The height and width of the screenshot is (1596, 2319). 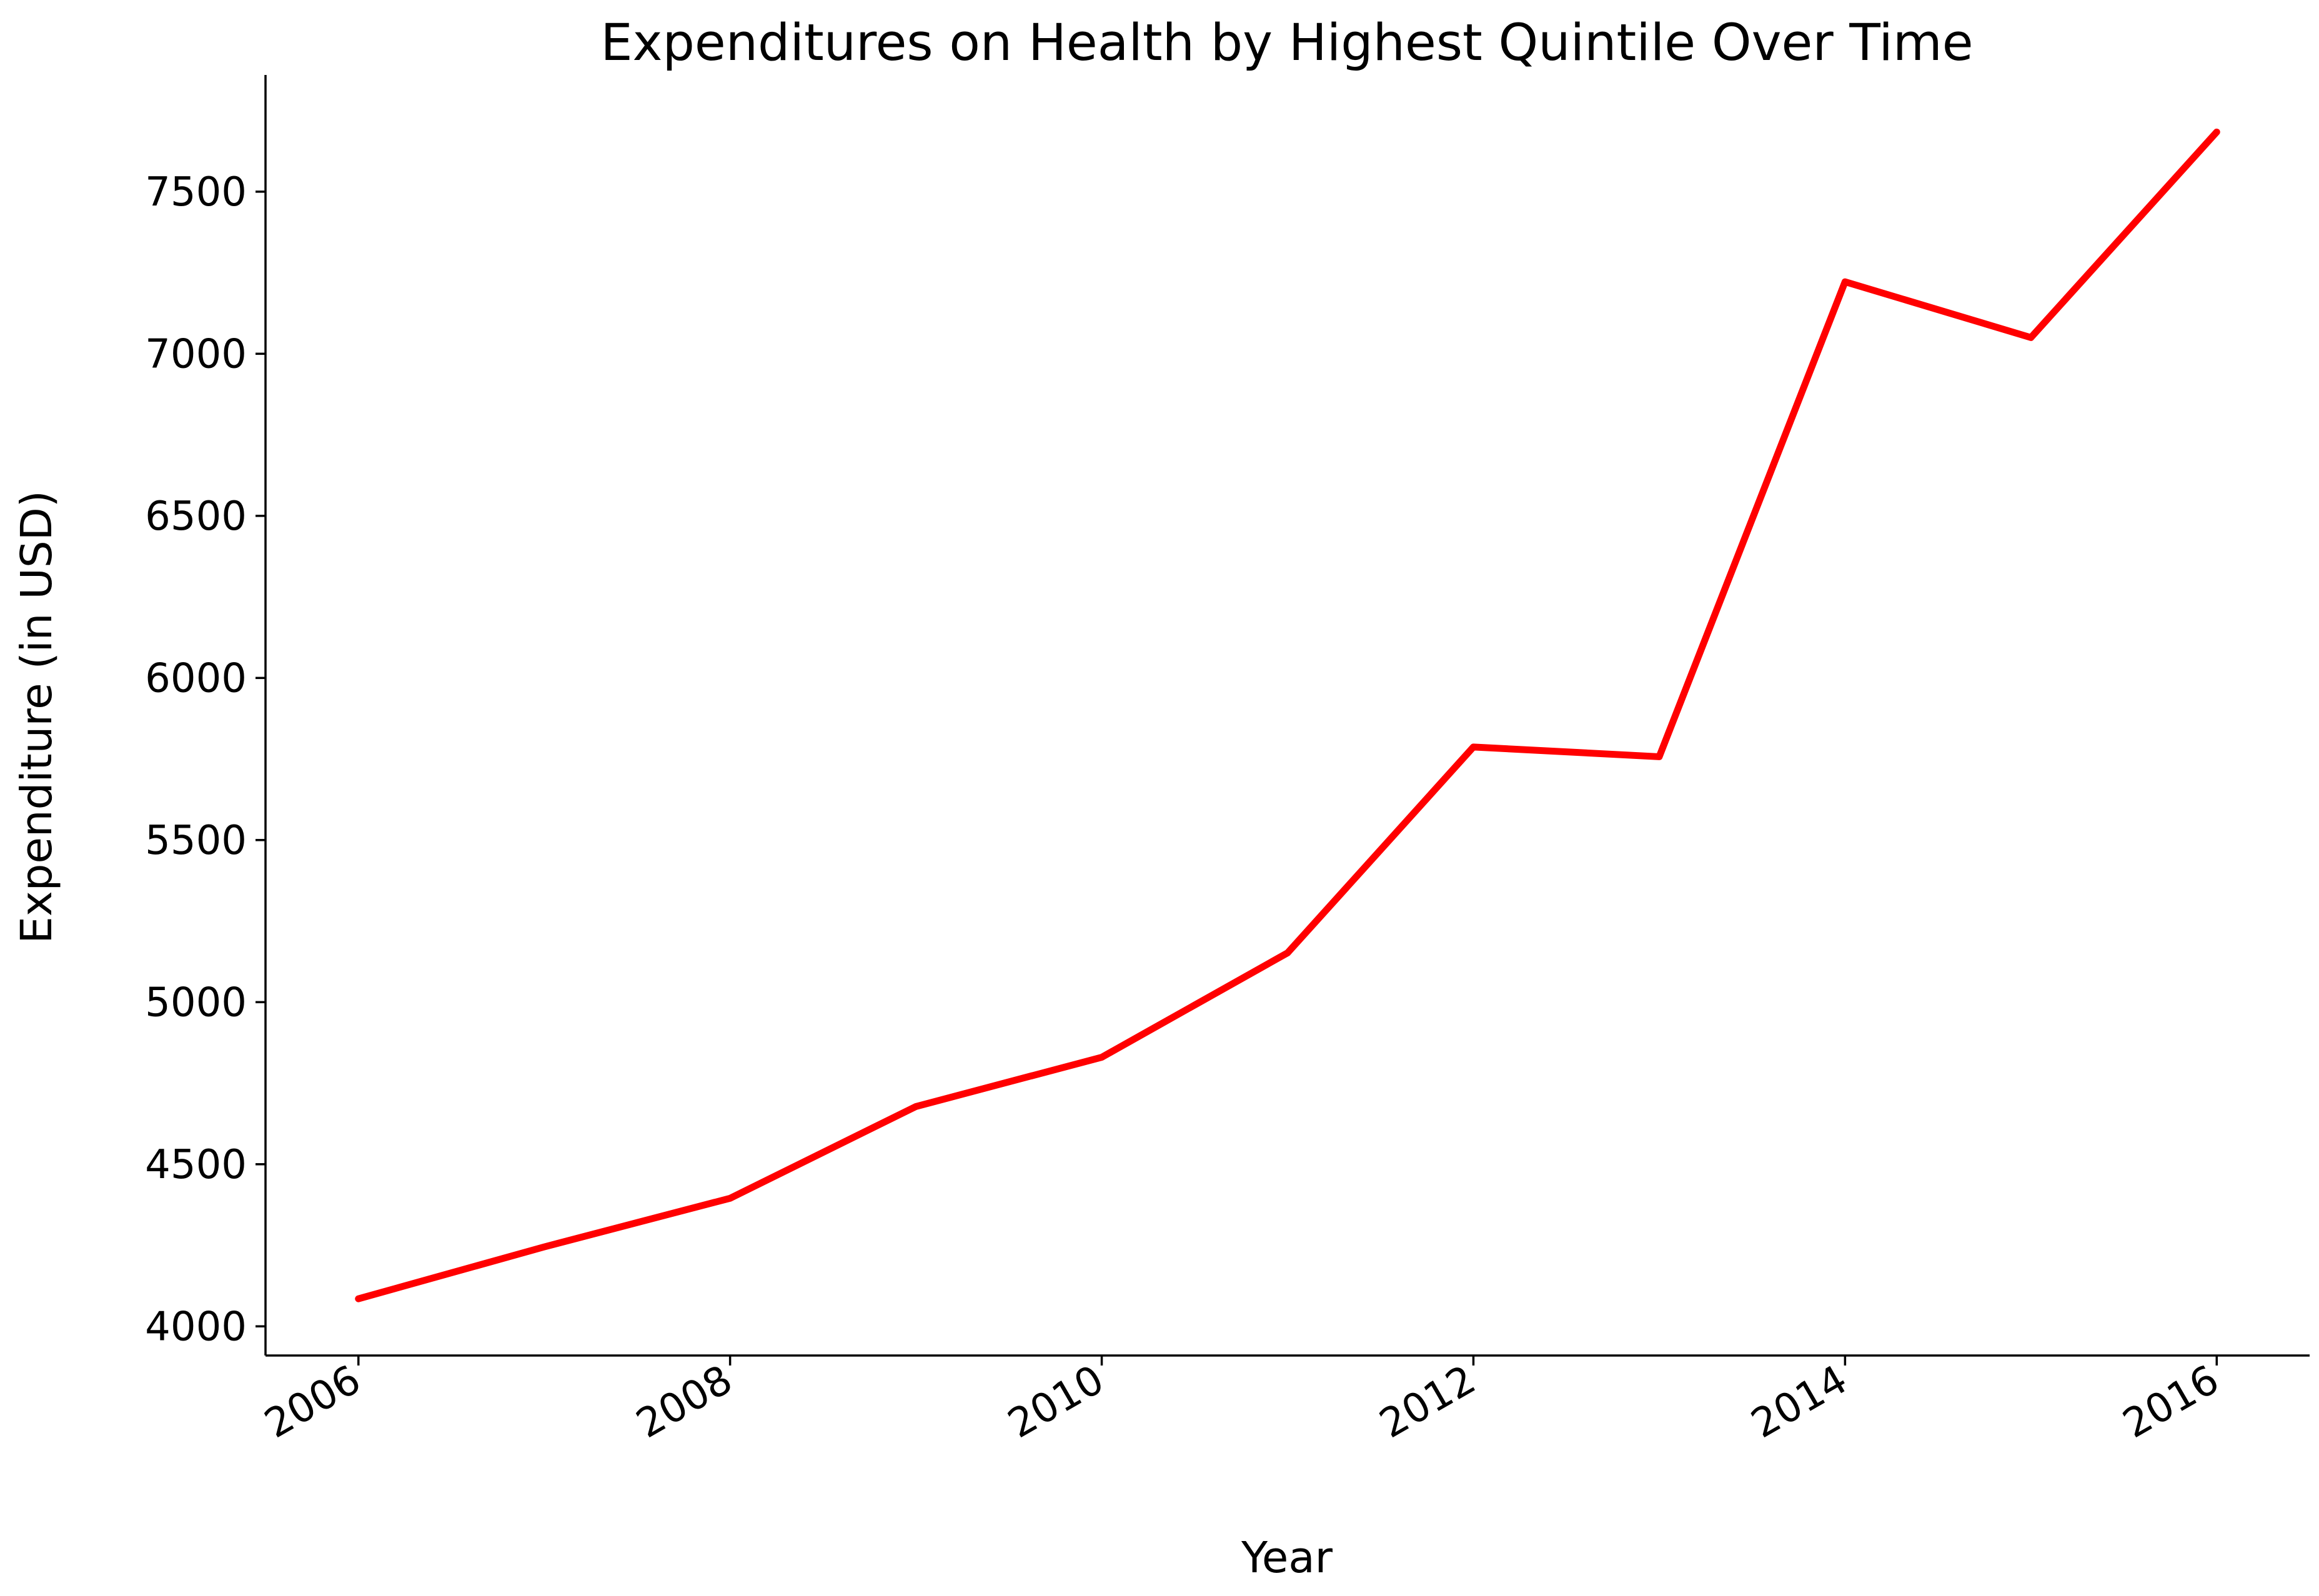 I want to click on y-tick-label: 5500, so click(x=196, y=841).